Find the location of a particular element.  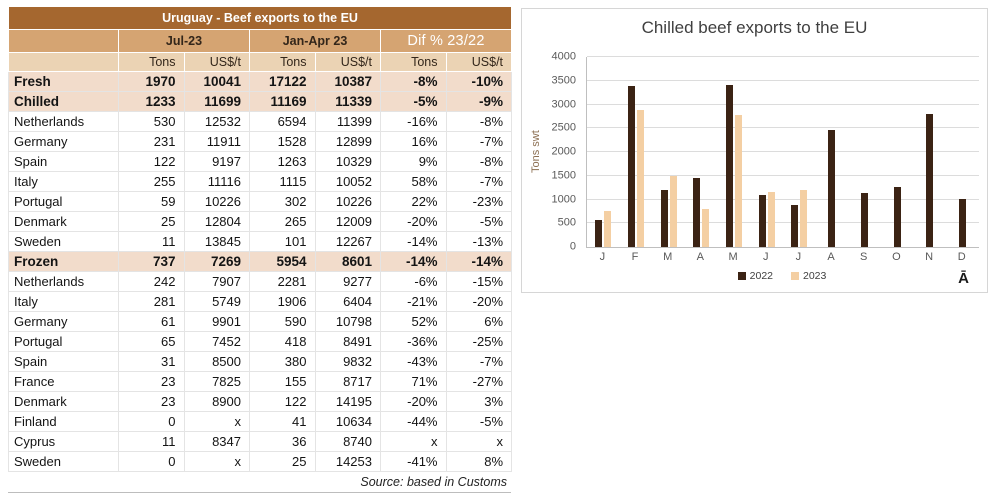

table-row: France 23 7825 155 8717 71% -27% is located at coordinates (260, 381).